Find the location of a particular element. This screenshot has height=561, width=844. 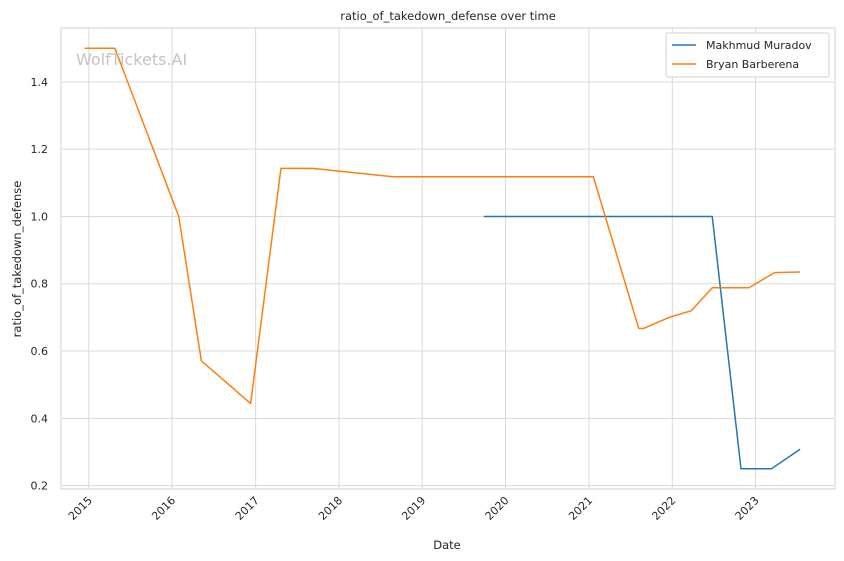

y-axis-label: ratio_of_takedown_defense is located at coordinates (17, 259).